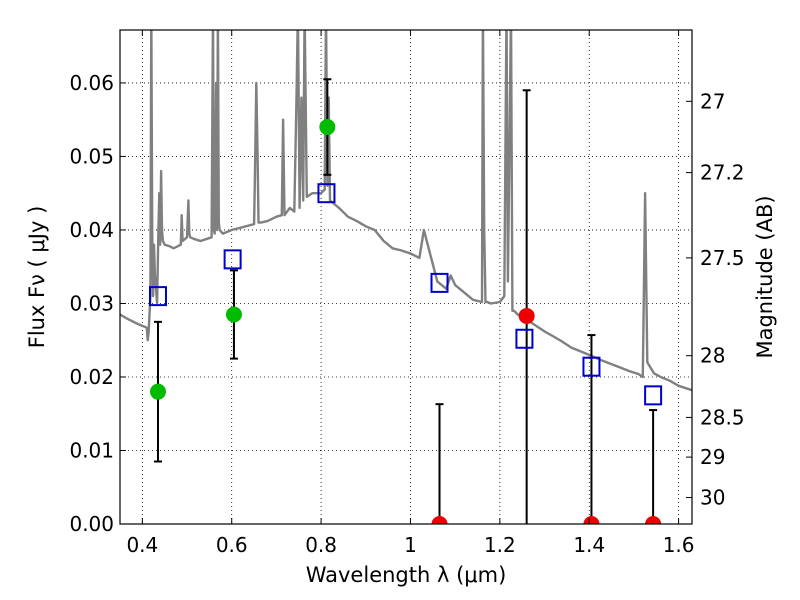  What do you see at coordinates (765, 276) in the screenshot?
I see `y2-axis-label: Magnitude (AB)` at bounding box center [765, 276].